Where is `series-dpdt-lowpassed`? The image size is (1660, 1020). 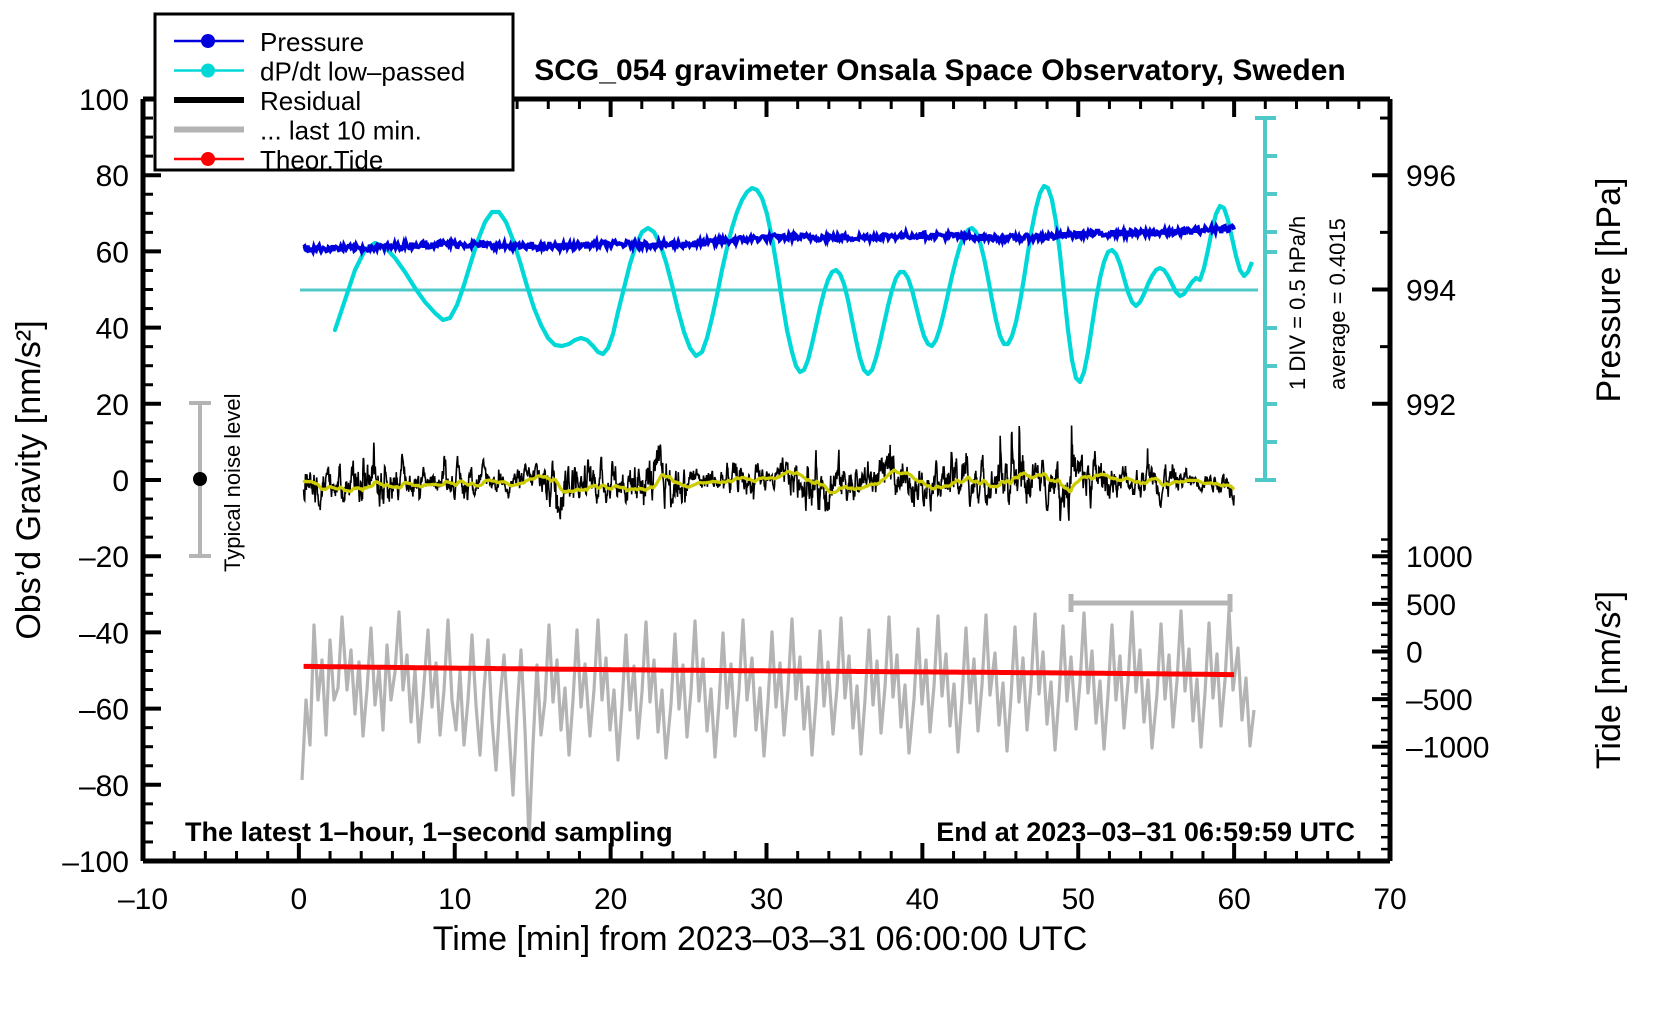
series-dpdt-lowpassed is located at coordinates (767, 284).